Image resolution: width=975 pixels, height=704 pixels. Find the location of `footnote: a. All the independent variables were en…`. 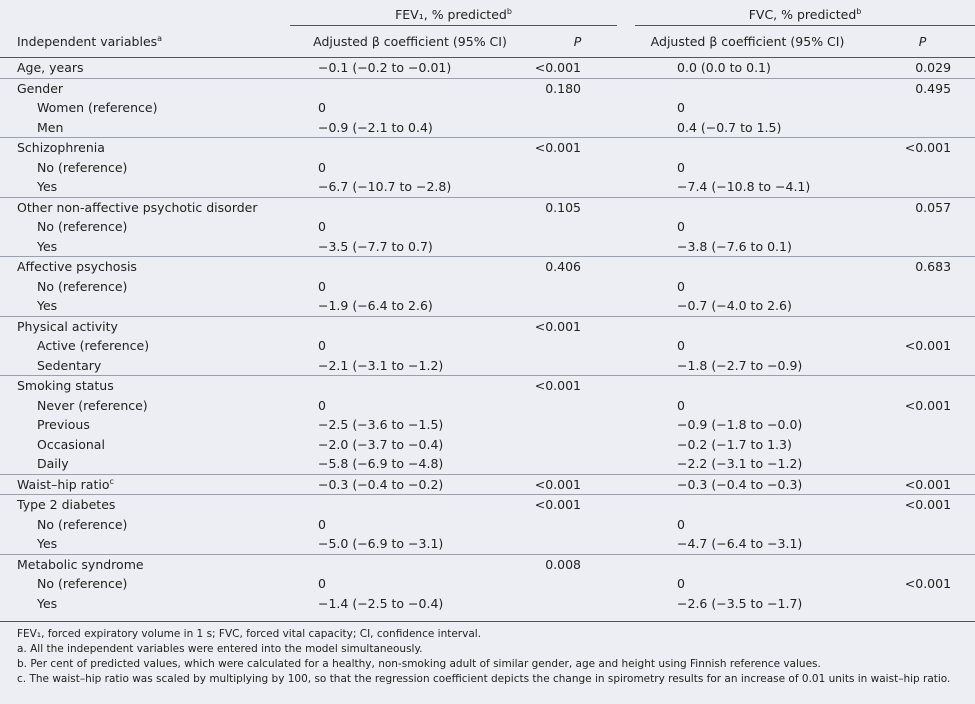

footnote: a. All the independent variables were en… is located at coordinates (220, 649).